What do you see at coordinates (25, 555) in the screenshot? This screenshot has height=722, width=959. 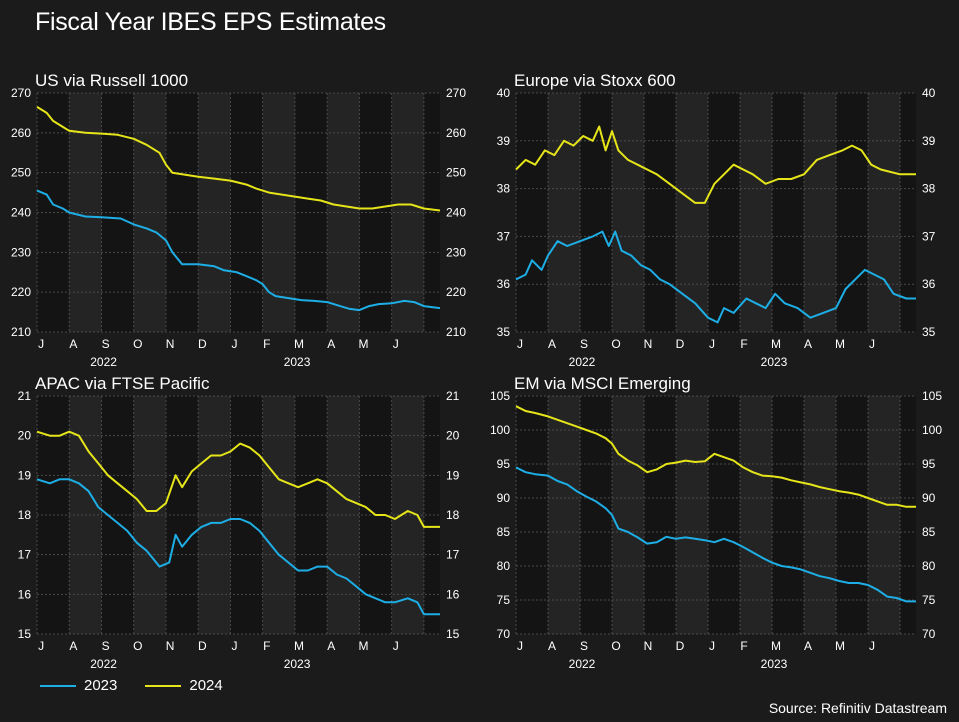 I see `y-tick-label-left: 17` at bounding box center [25, 555].